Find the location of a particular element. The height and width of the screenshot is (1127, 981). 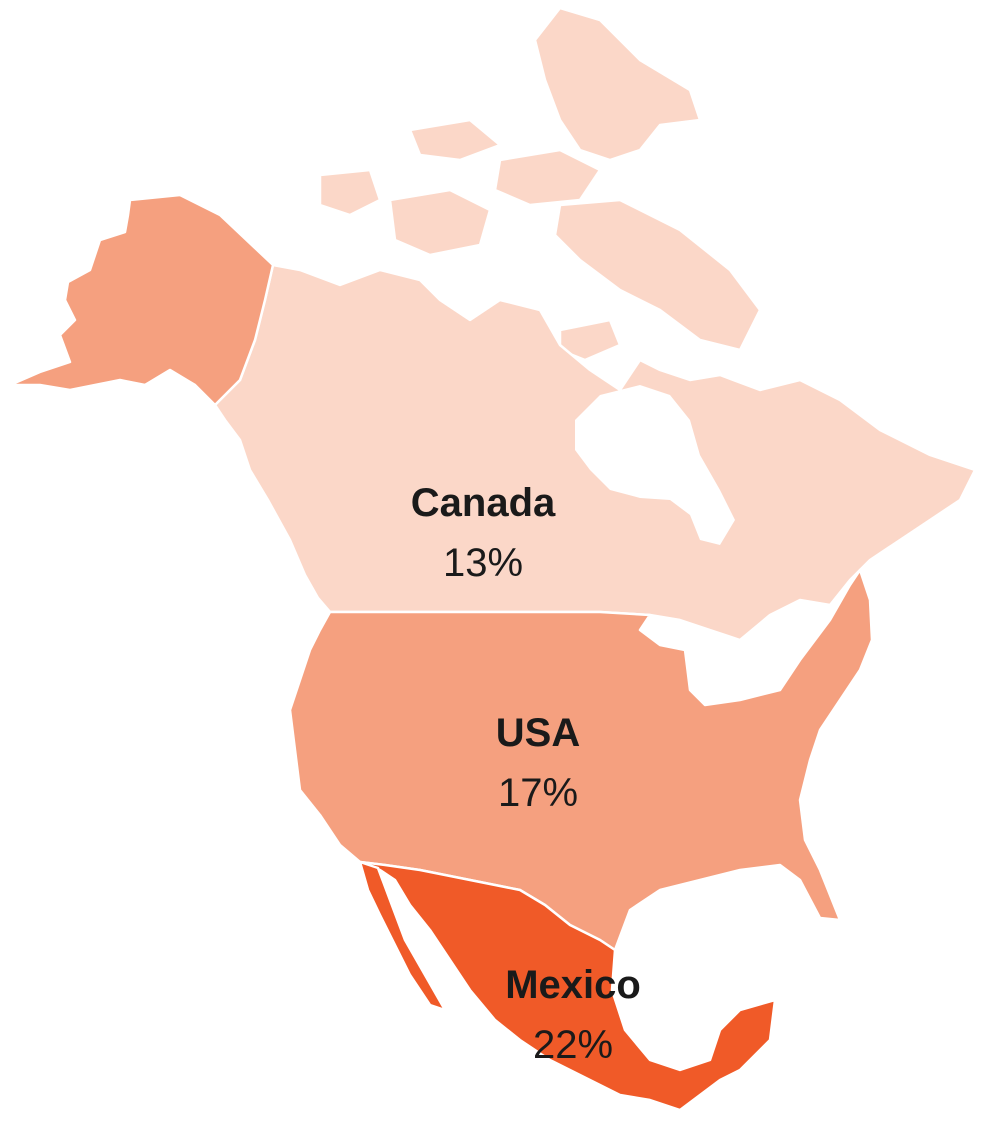

devon-island is located at coordinates (547, 177).